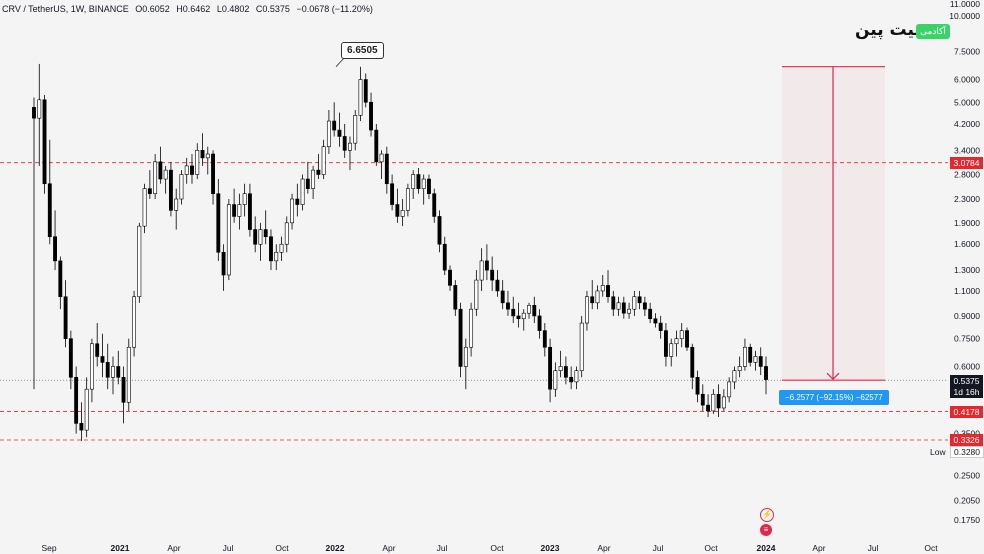 The width and height of the screenshot is (984, 554). I want to click on y-tick-label: 0.2500, so click(967, 476).